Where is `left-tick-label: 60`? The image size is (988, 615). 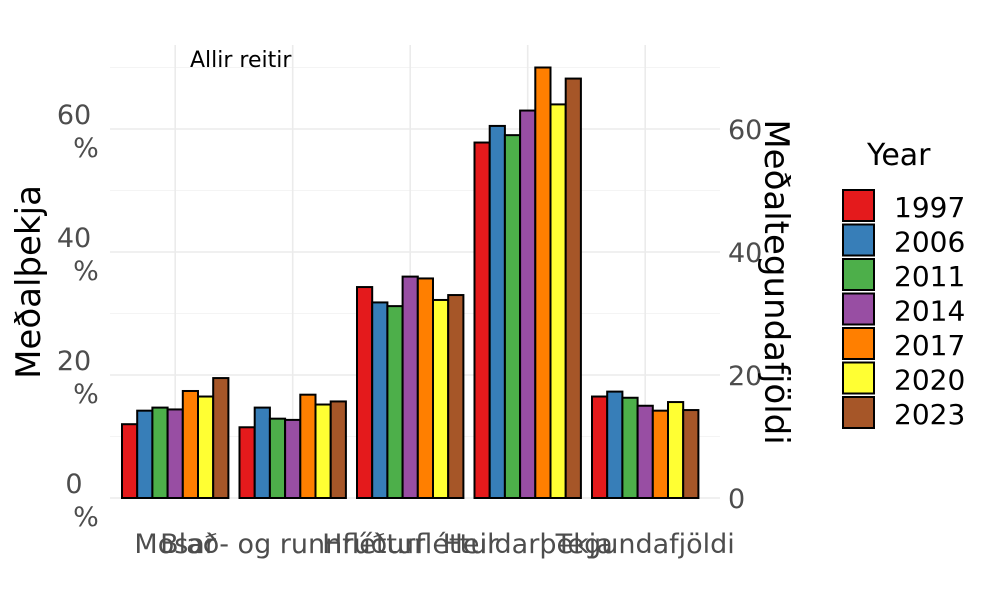
left-tick-label: 60 is located at coordinates (74, 115).